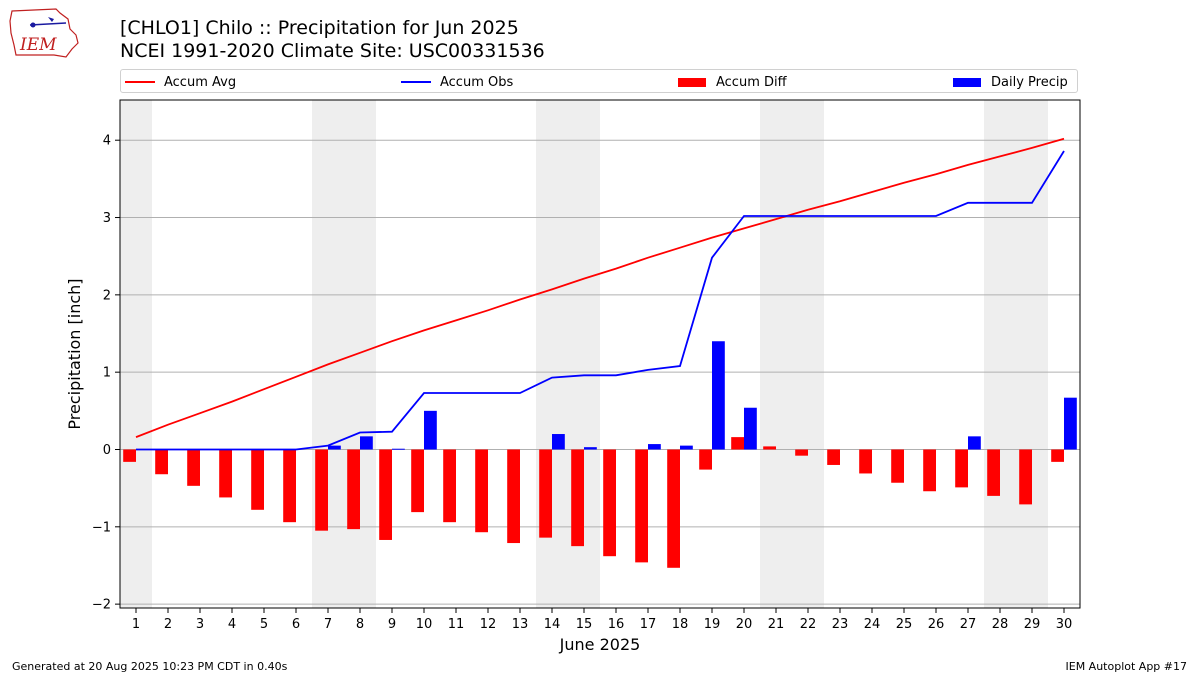  What do you see at coordinates (680, 624) in the screenshot?
I see `x-tick-label: 18` at bounding box center [680, 624].